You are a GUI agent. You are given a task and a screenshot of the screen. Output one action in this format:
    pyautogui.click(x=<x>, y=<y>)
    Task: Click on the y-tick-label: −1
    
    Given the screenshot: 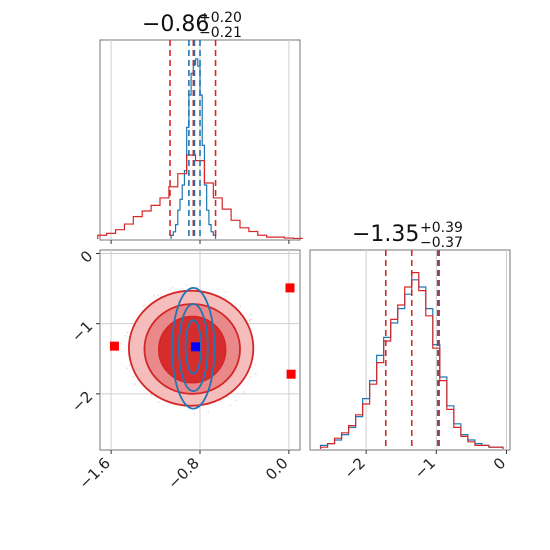 What is the action you would take?
    pyautogui.click(x=82, y=331)
    